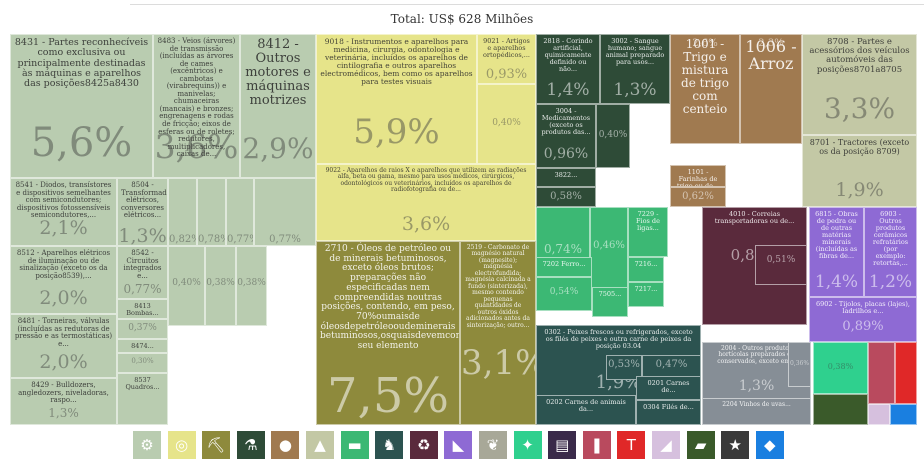  I want to click on treemap-cell-ani-053: 0,53%, so click(624, 367).